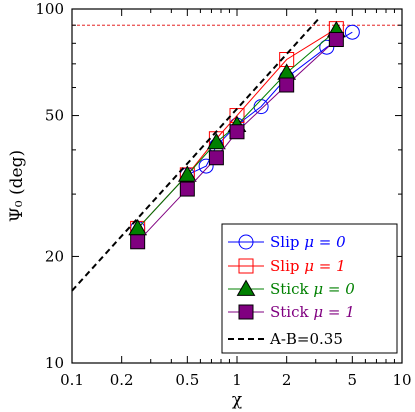 This screenshot has height=412, width=415. What do you see at coordinates (54, 363) in the screenshot?
I see `y-tick-label: 10` at bounding box center [54, 363].